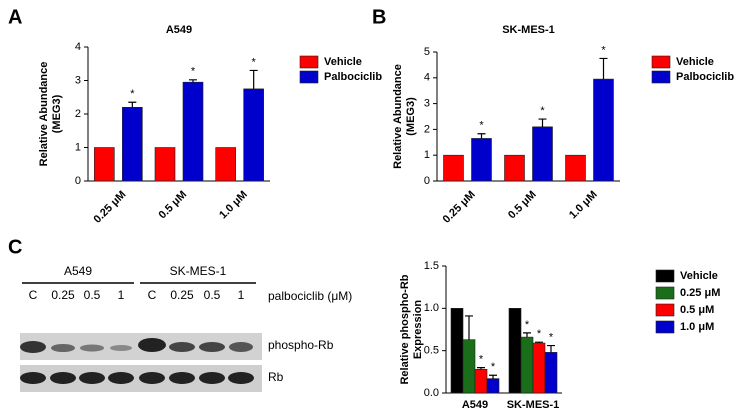 Image resolution: width=744 pixels, height=413 pixels. What do you see at coordinates (121, 295) in the screenshot?
I see `lane-label: 1` at bounding box center [121, 295].